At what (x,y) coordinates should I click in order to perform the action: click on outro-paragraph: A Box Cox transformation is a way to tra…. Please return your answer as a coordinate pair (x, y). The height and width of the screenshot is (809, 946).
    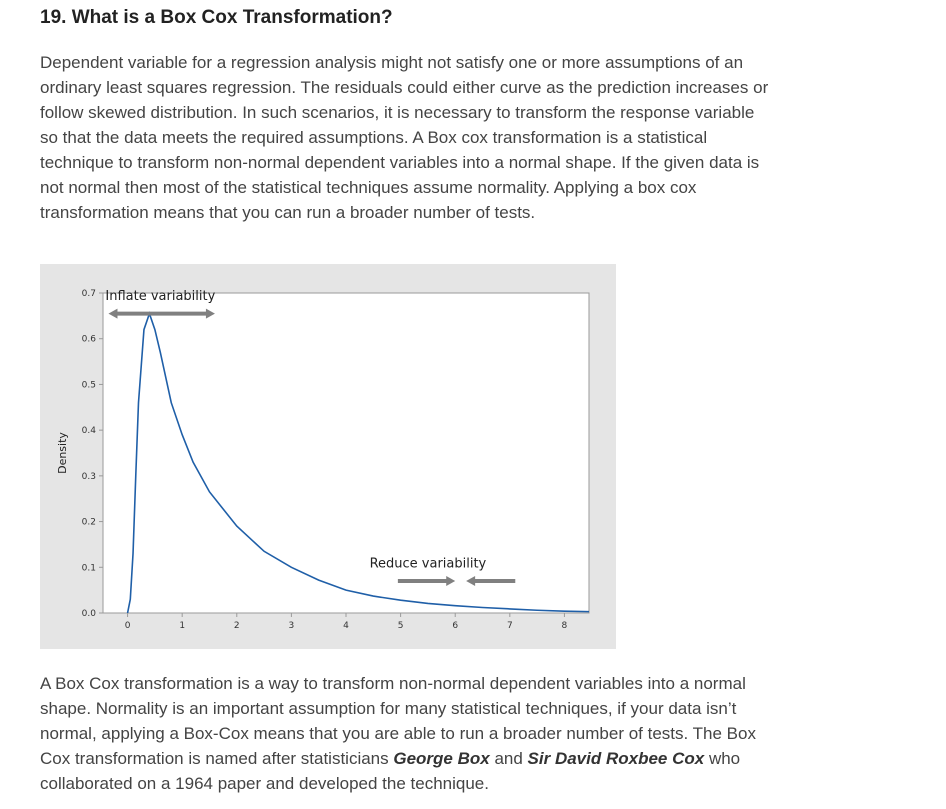
    Looking at the image, I should click on (405, 733).